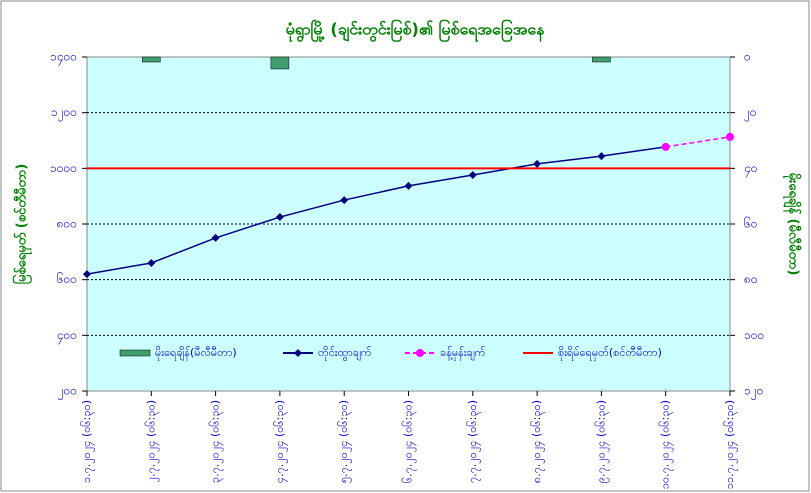 The width and height of the screenshot is (811, 493). What do you see at coordinates (135, 353) in the screenshot?
I see `legend-swatch` at bounding box center [135, 353].